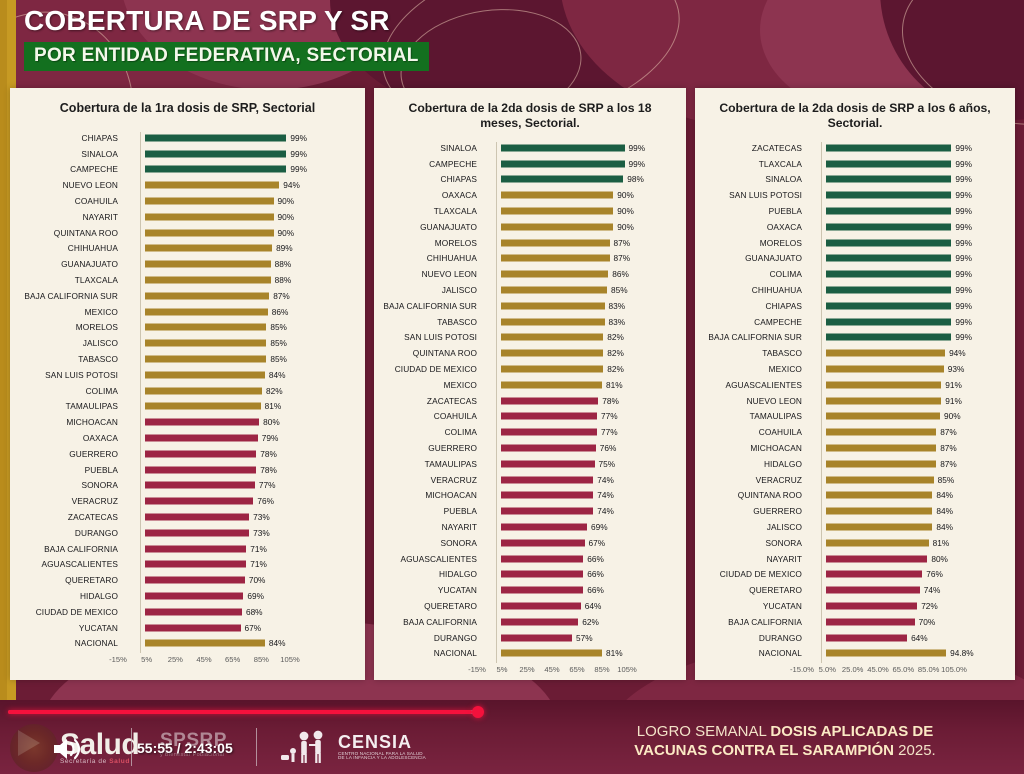  Describe the element at coordinates (99, 153) in the screenshot. I see `bar-category-label: SINALOA` at that location.